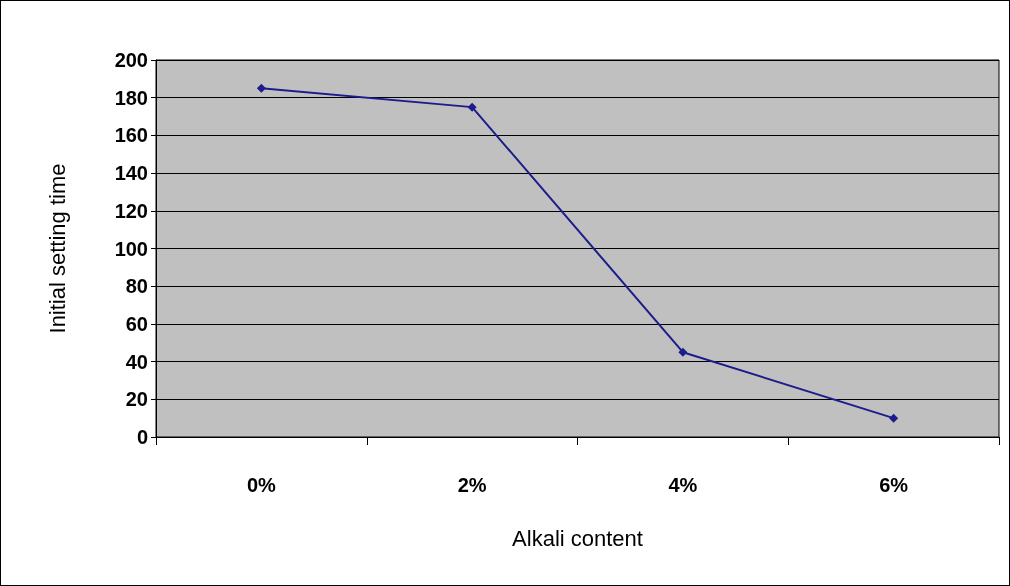 Image resolution: width=1010 pixels, height=586 pixels. I want to click on y-tick-label: 20, so click(136, 399).